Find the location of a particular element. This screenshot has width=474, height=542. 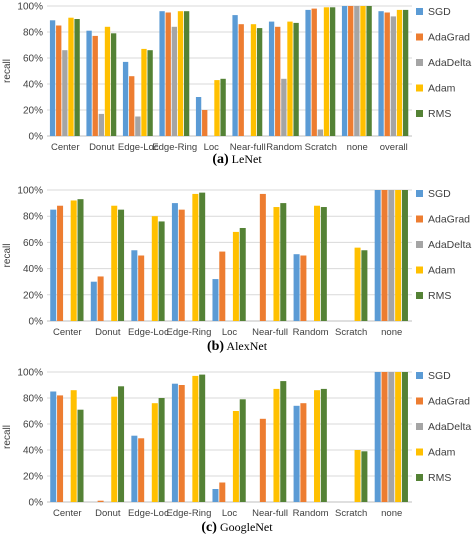

bar-sgd-donut is located at coordinates (93, 301).